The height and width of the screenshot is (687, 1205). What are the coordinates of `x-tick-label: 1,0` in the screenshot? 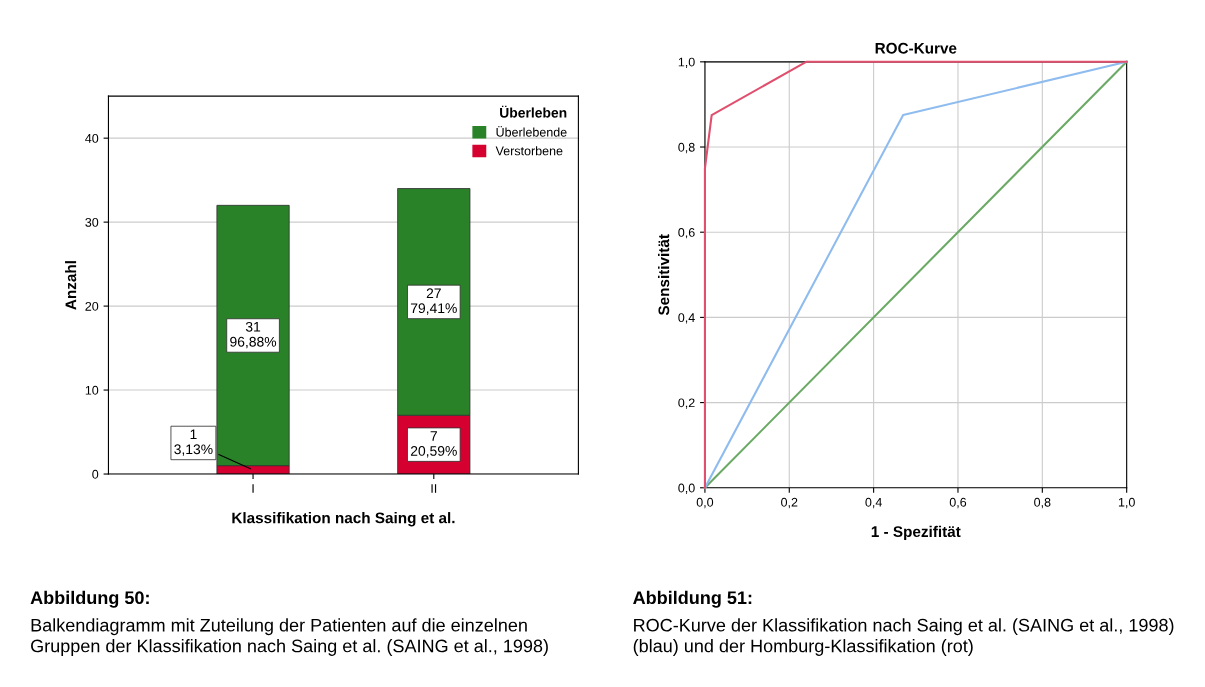 It's located at (1126, 503).